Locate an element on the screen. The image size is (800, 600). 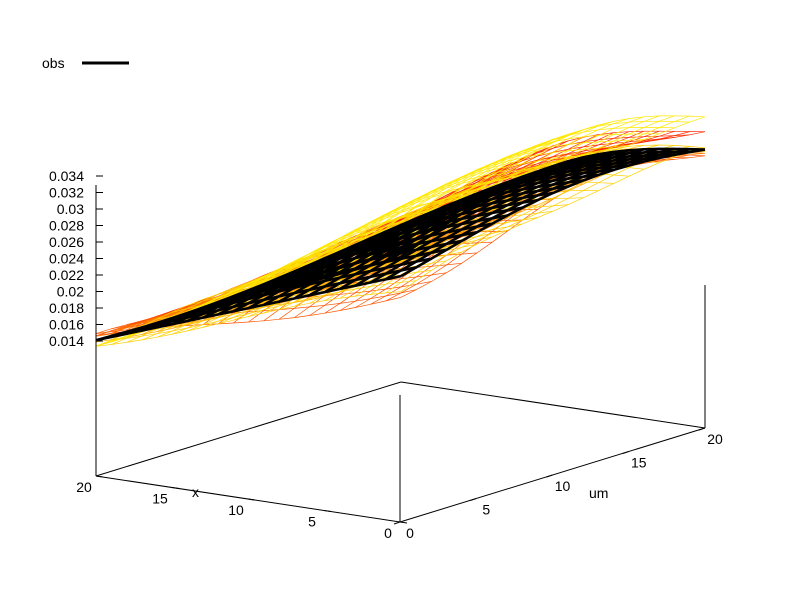
z-tick-label: 0.024 is located at coordinates (66, 259).